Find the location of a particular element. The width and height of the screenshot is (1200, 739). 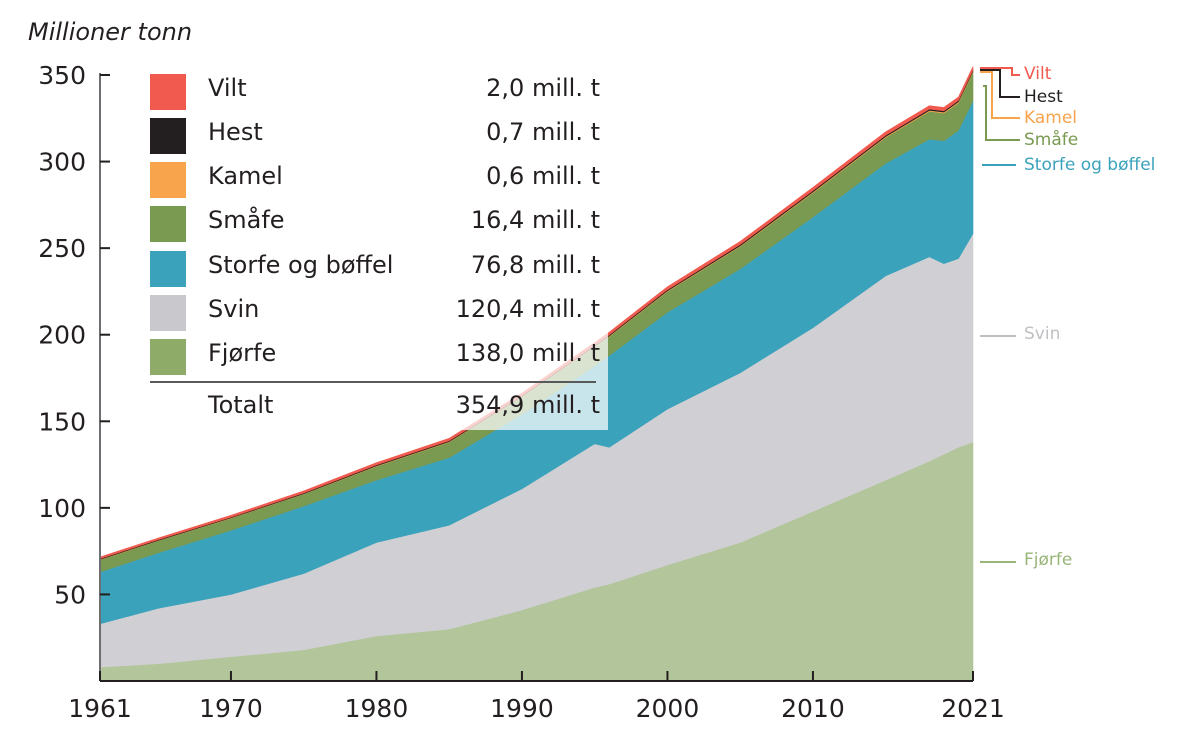

legend-value: 2,0 mill. t is located at coordinates (543, 88).